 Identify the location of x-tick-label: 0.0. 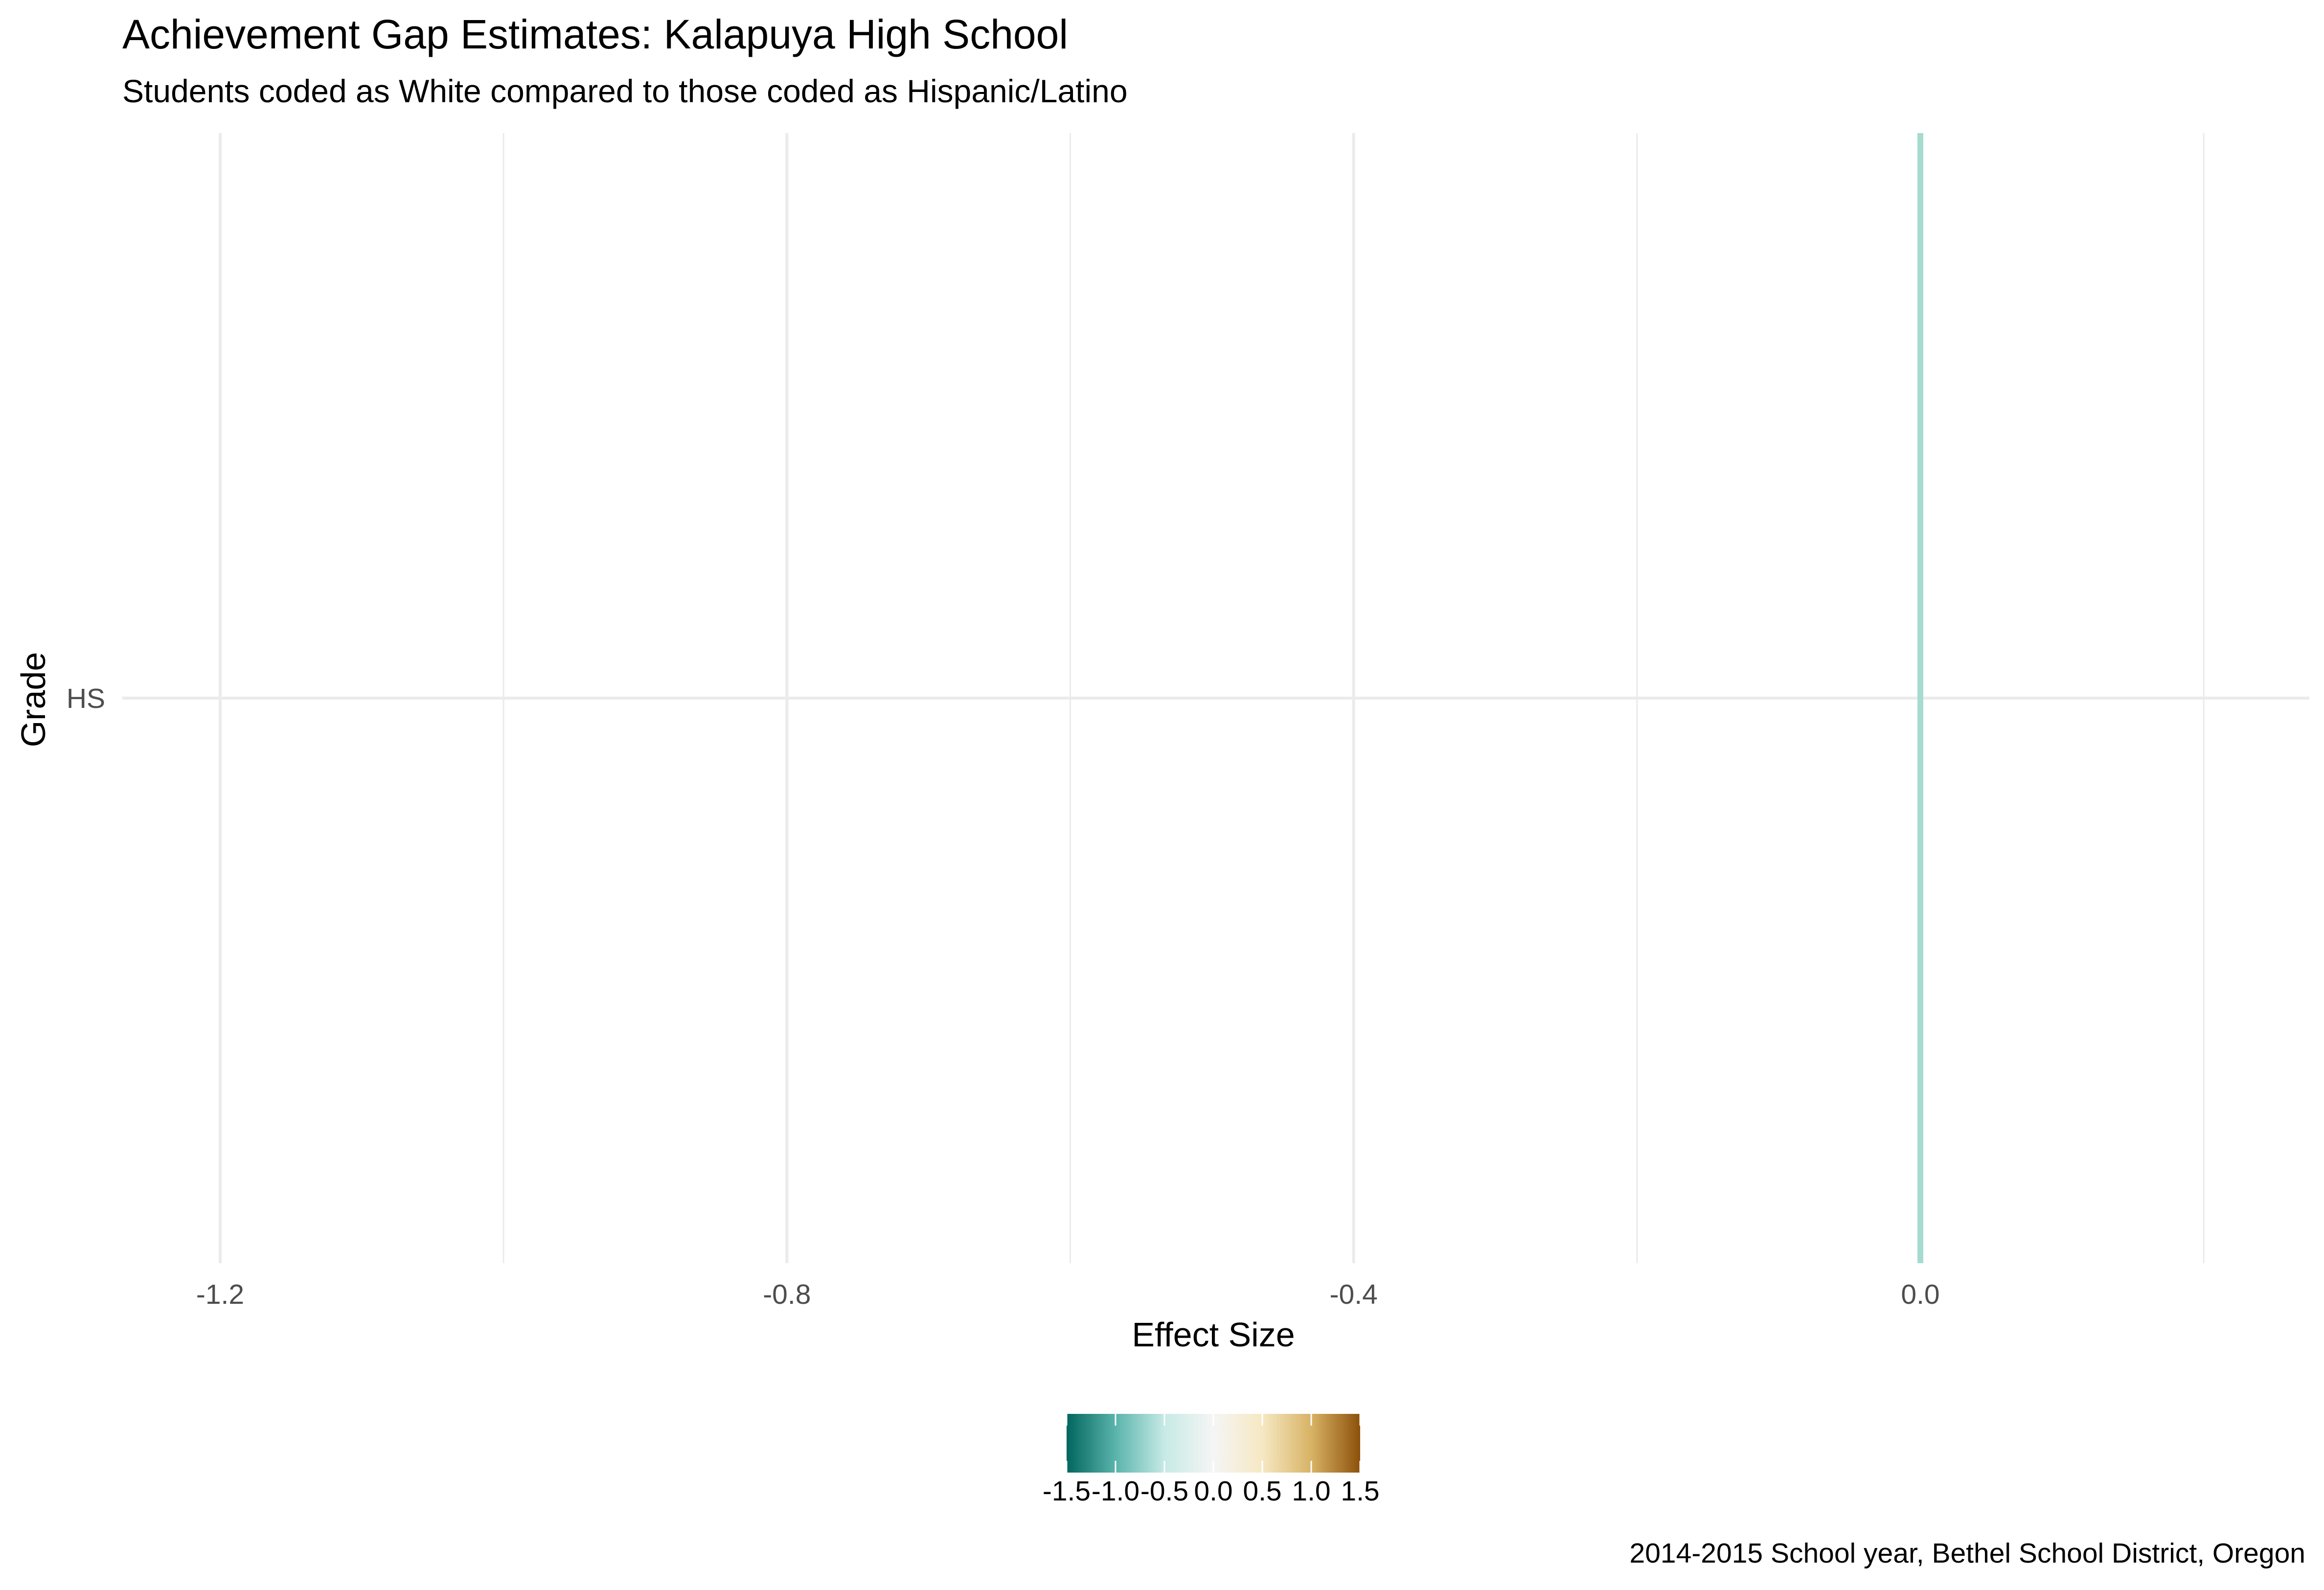
(1920, 1295).